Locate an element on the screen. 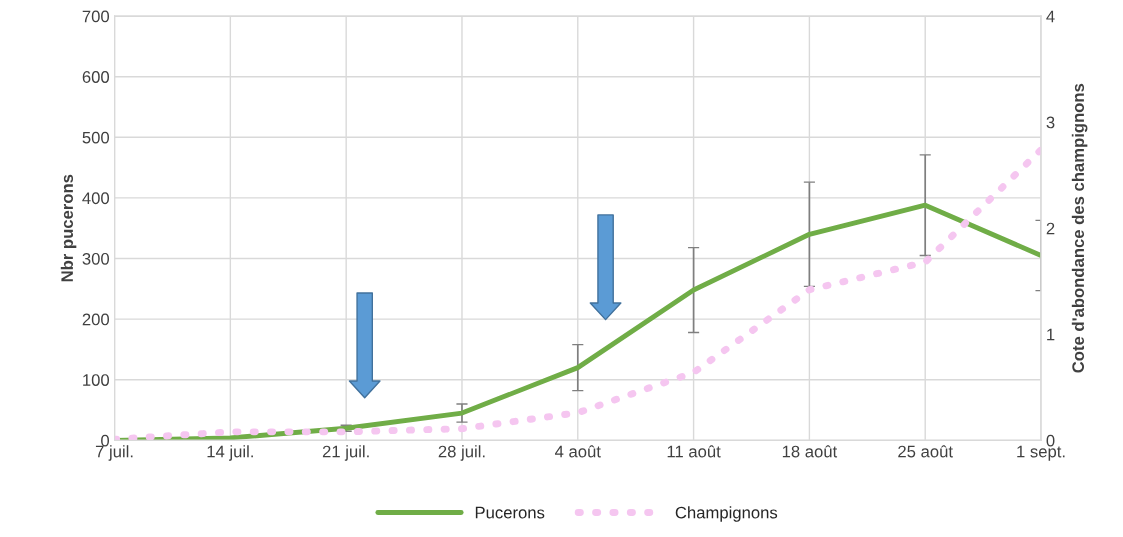 The height and width of the screenshot is (537, 1123). y2-tick-label: 0 is located at coordinates (1050, 440).